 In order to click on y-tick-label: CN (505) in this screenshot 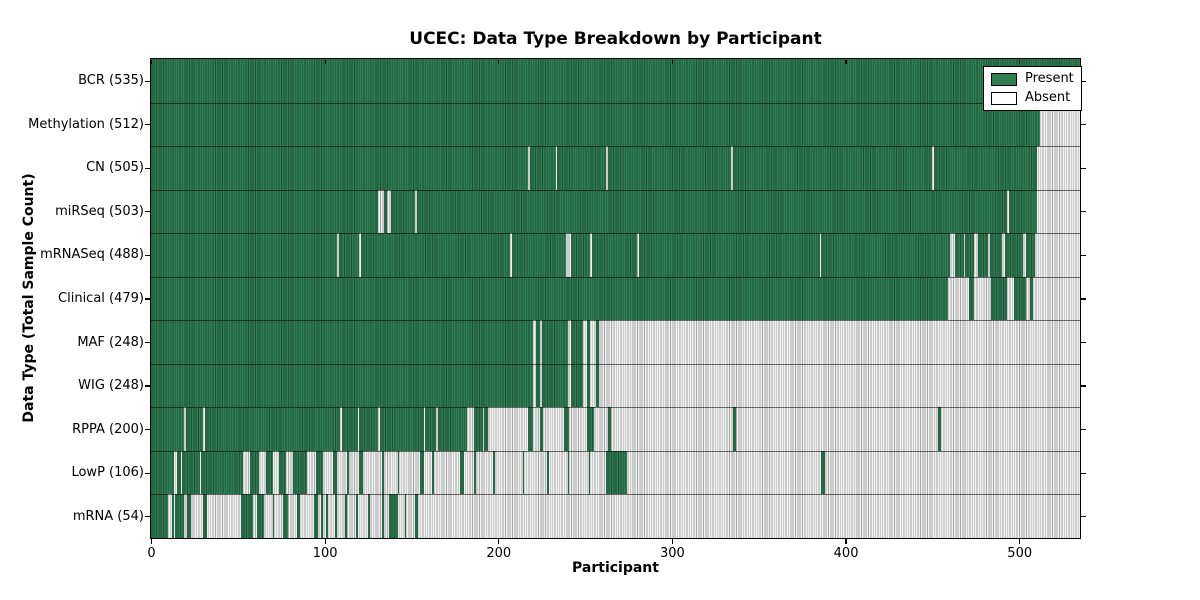, I will do `click(115, 168)`.